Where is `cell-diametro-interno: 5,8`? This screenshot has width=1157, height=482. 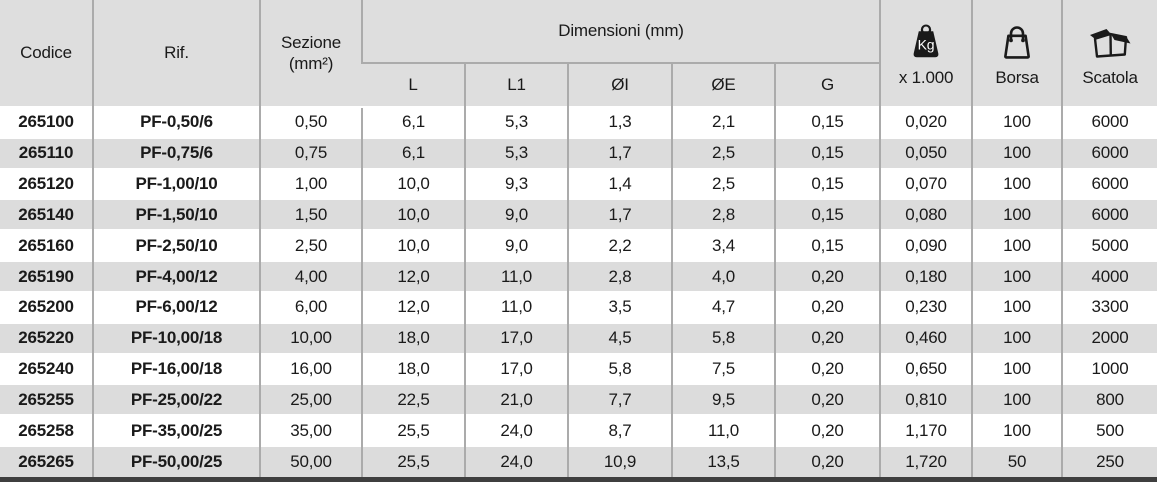
cell-diametro-interno: 5,8 is located at coordinates (619, 368).